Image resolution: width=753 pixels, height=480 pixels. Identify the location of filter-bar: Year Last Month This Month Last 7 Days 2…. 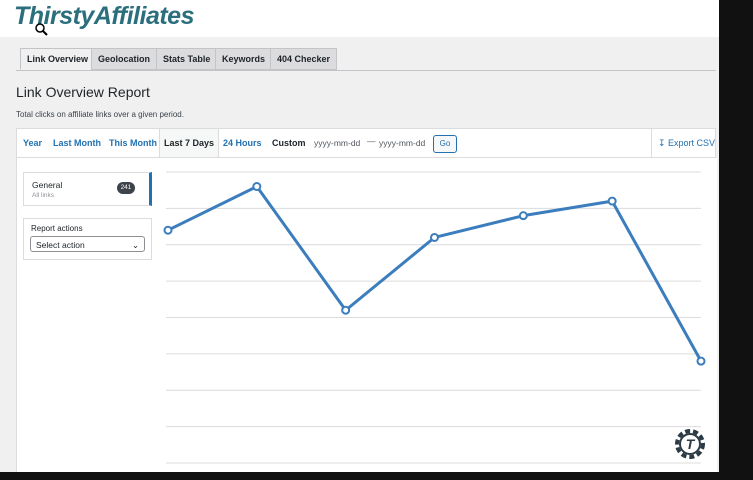
(366, 143).